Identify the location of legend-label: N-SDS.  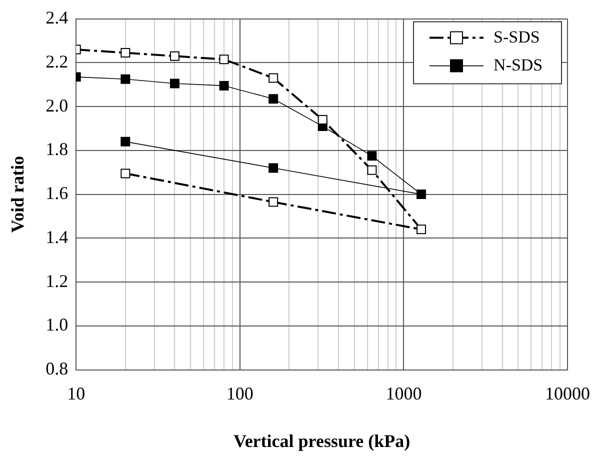
(518, 64).